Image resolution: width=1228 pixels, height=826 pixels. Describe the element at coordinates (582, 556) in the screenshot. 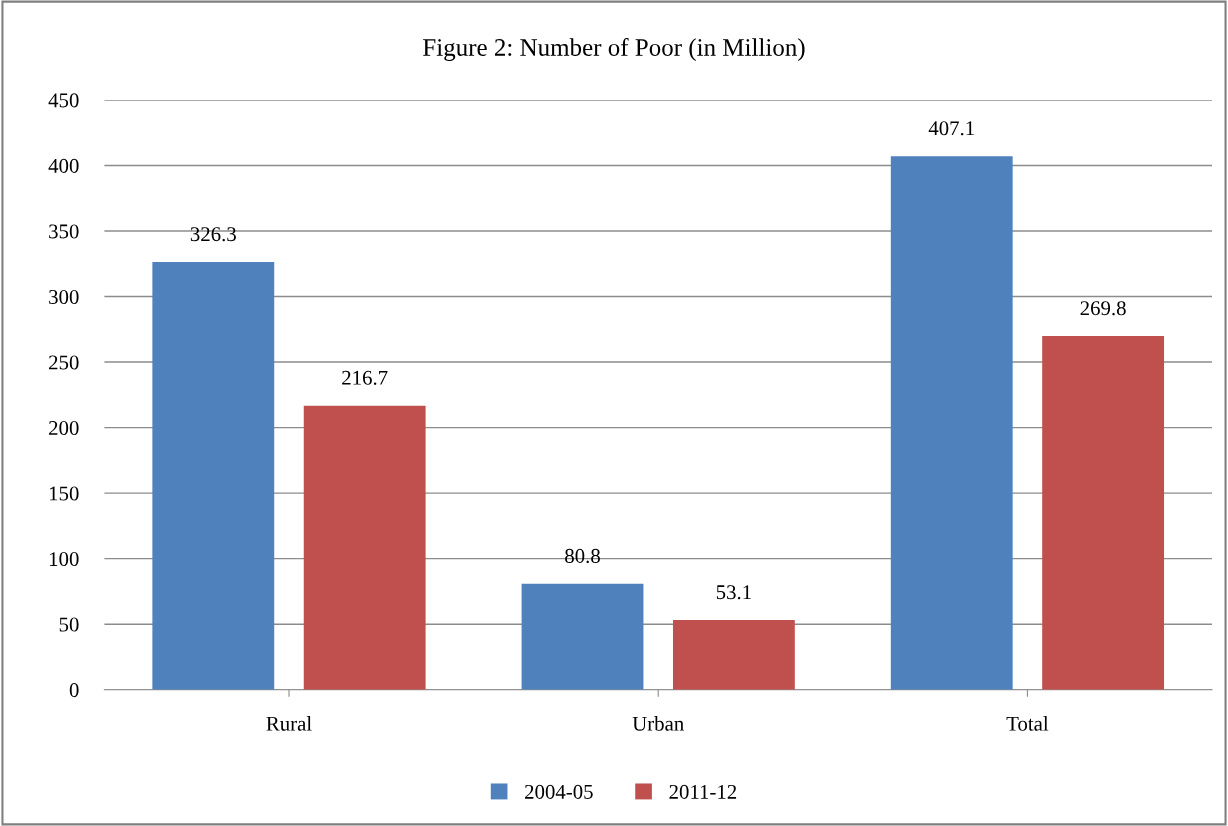

I see `data-label: 80.8` at that location.